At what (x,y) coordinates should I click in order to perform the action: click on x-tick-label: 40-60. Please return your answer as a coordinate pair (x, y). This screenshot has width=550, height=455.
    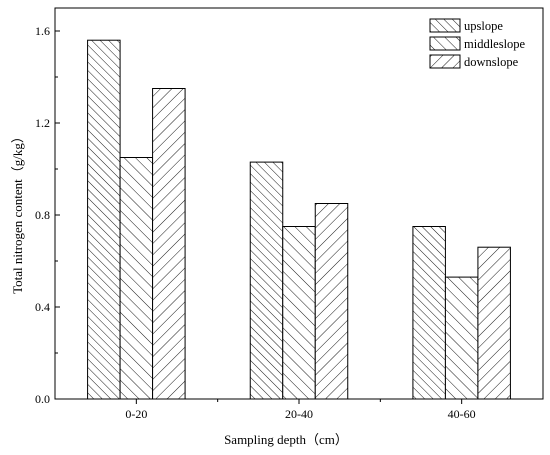
    Looking at the image, I should click on (462, 414).